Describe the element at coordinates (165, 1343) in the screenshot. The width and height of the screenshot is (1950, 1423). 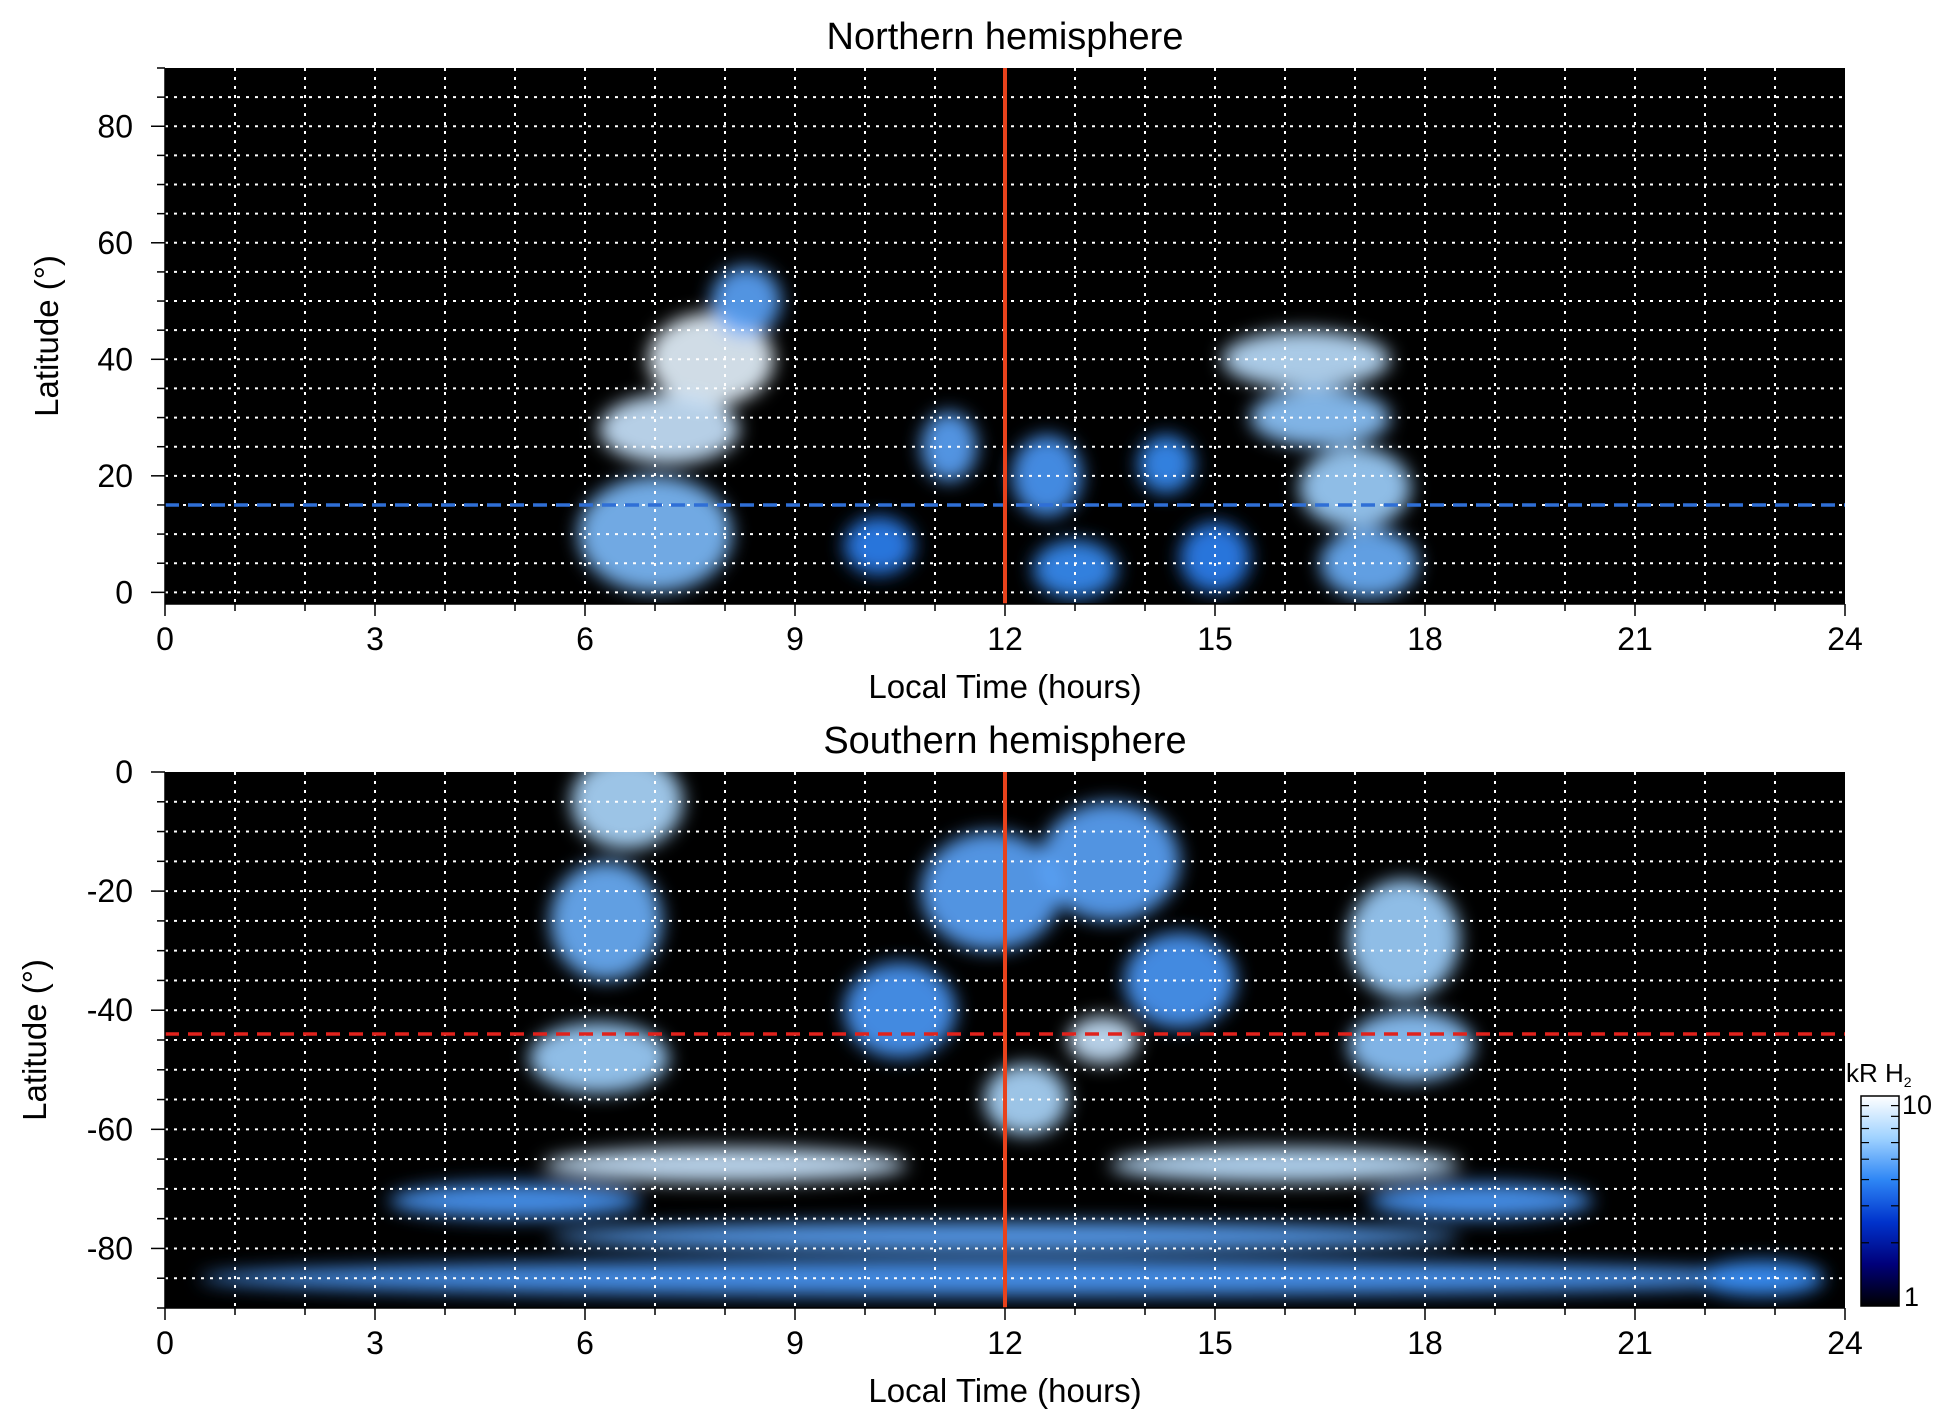
I see `southern-x-tick-label: 0` at that location.